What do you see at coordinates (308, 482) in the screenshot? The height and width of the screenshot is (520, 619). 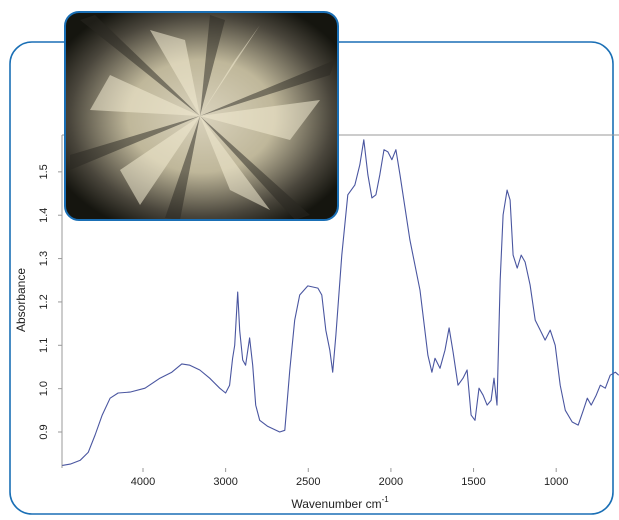 I see `x-tick-label: 2500` at bounding box center [308, 482].